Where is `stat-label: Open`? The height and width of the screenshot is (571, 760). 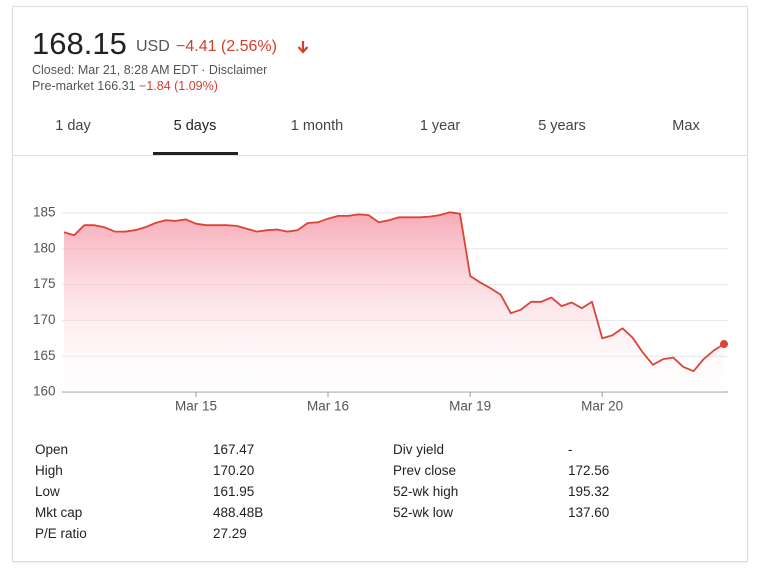
stat-label: Open is located at coordinates (52, 449).